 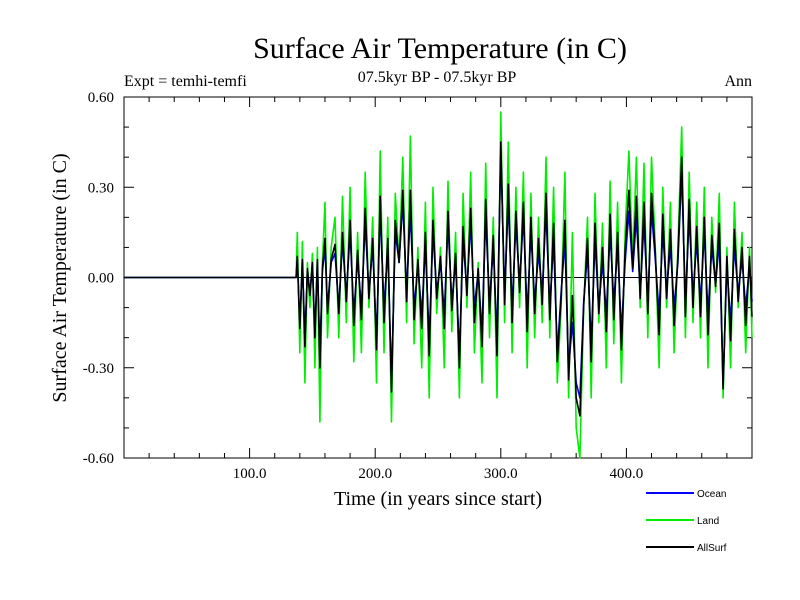 I want to click on chart-subtitle: 07.5kyr BP - 07.5kyr BP, so click(x=437, y=77).